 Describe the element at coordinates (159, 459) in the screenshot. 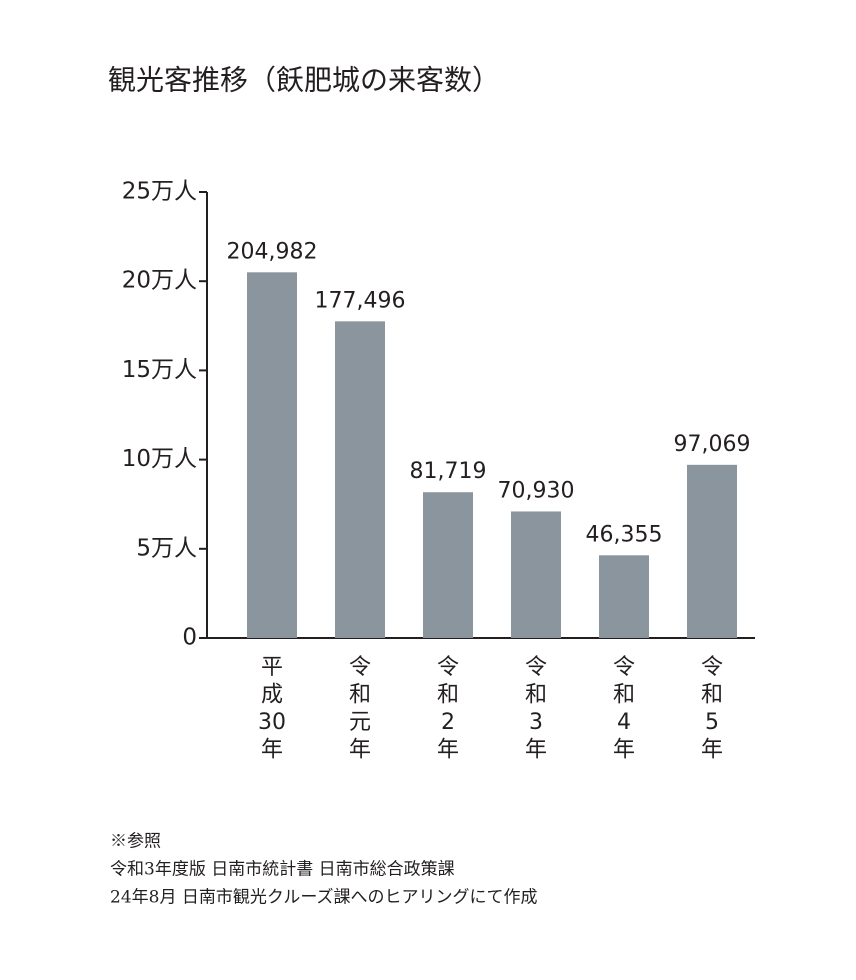

I see `y-tick-label: 10万人` at that location.